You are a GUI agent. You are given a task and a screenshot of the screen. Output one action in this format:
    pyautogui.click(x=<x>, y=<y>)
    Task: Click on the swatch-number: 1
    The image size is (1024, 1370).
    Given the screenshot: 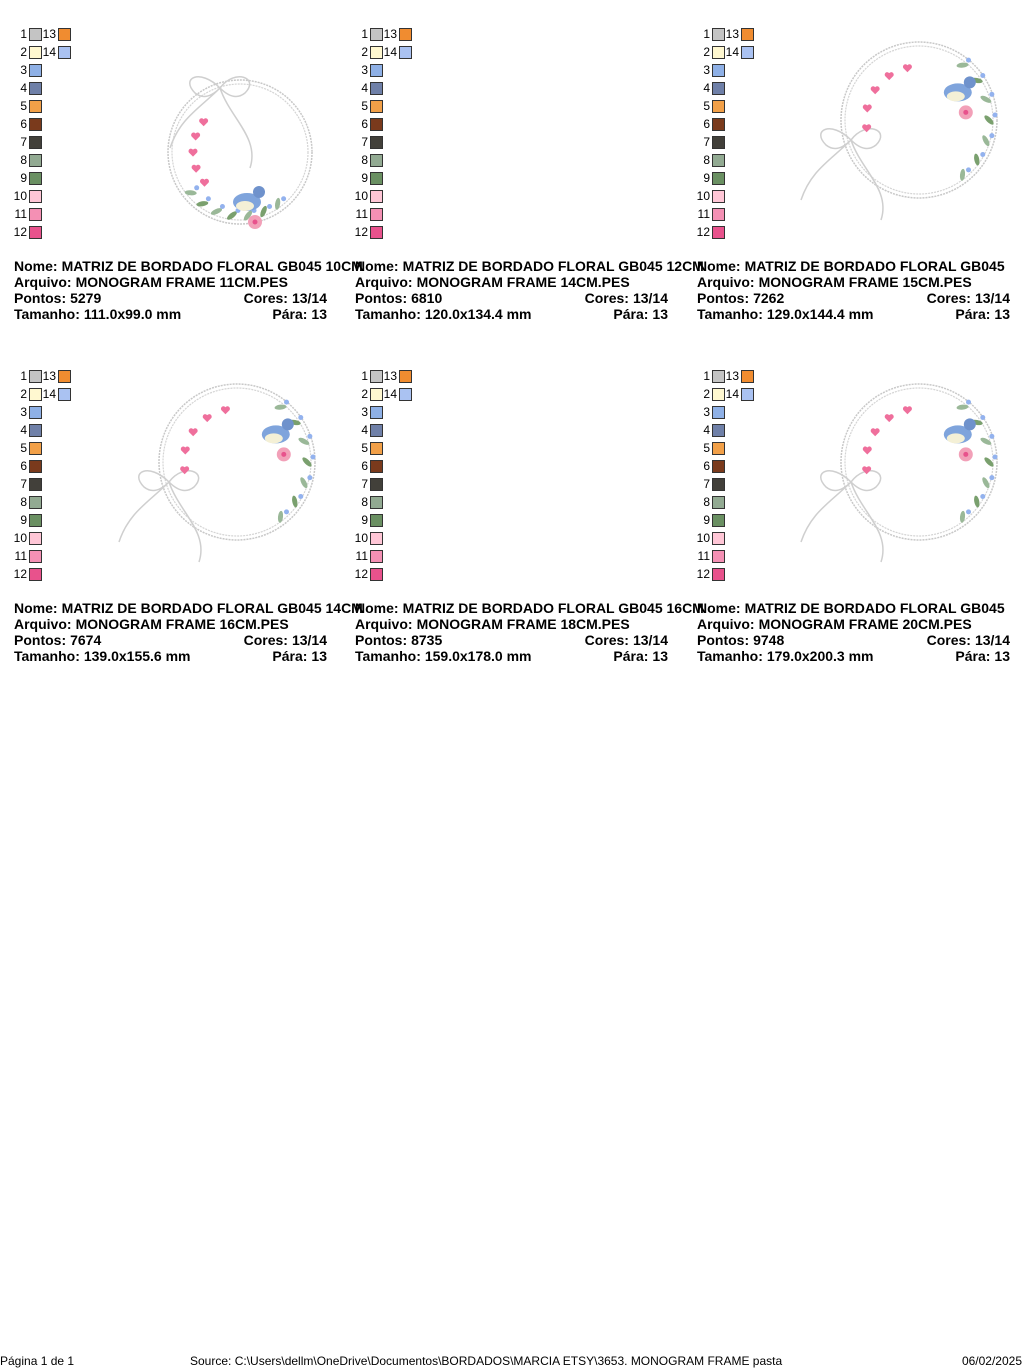 What is the action you would take?
    pyautogui.click(x=23, y=34)
    